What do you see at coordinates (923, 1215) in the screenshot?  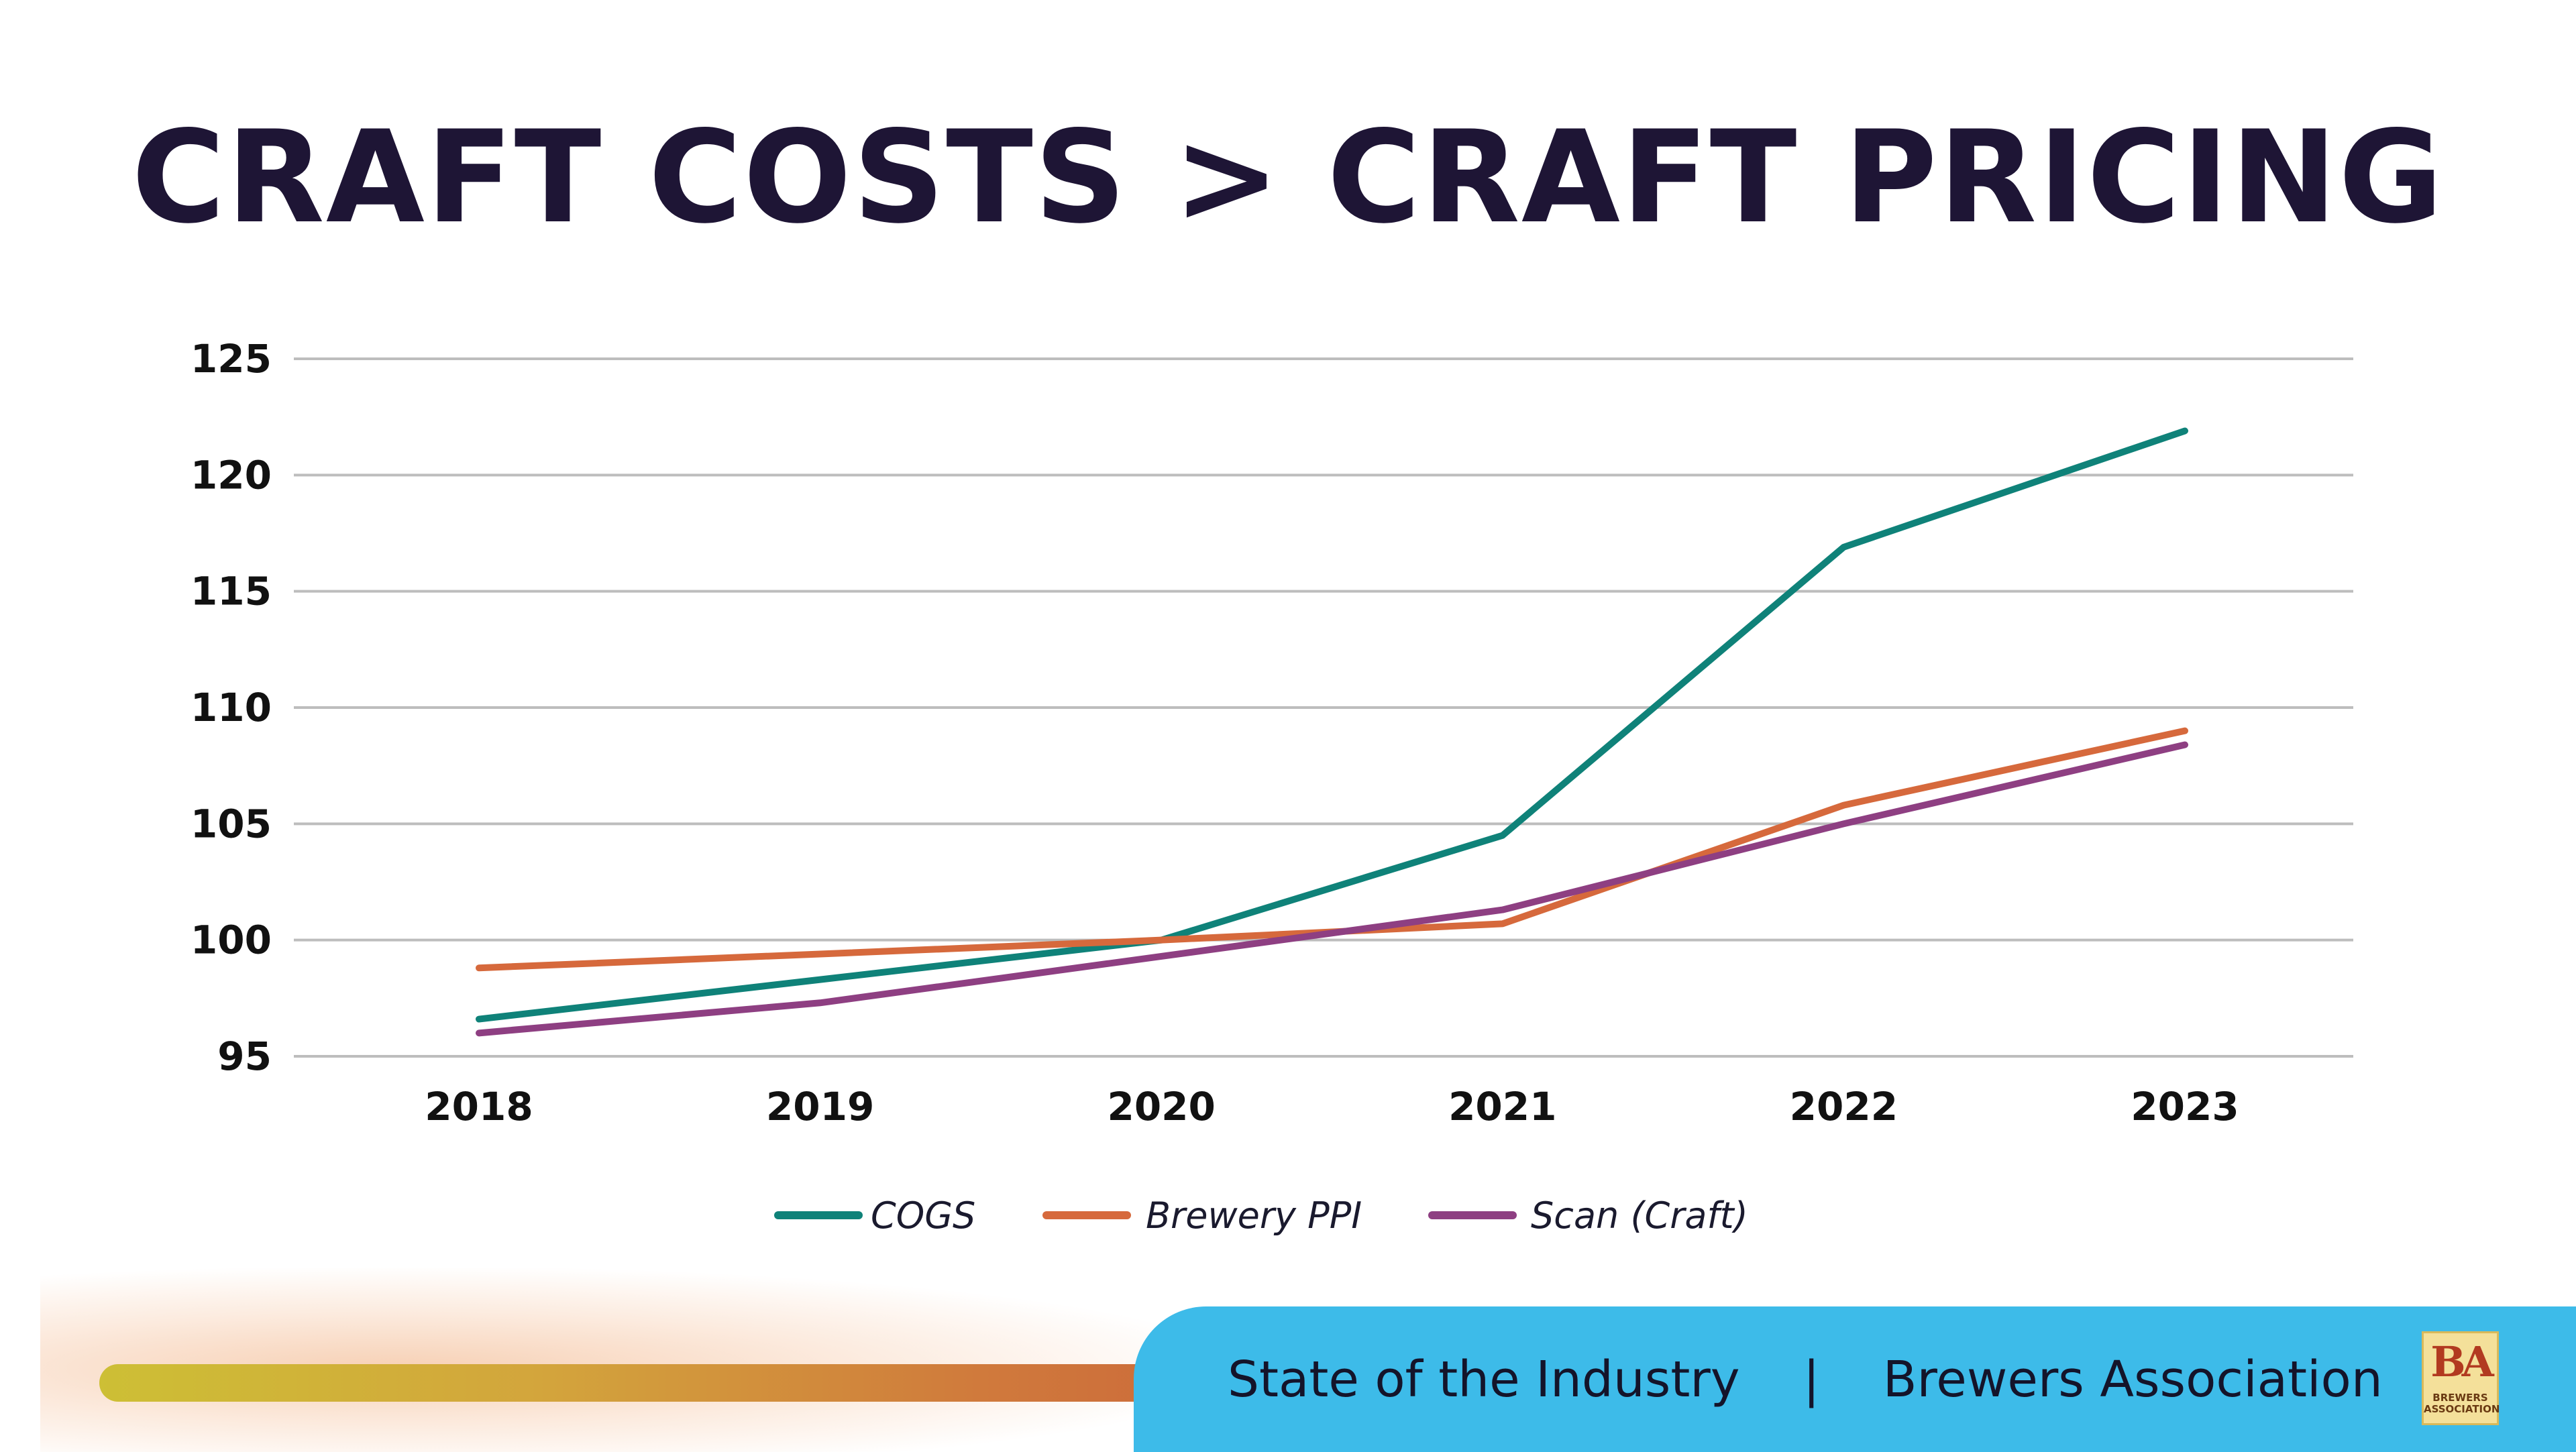 I see `legend-label-0: COGS` at bounding box center [923, 1215].